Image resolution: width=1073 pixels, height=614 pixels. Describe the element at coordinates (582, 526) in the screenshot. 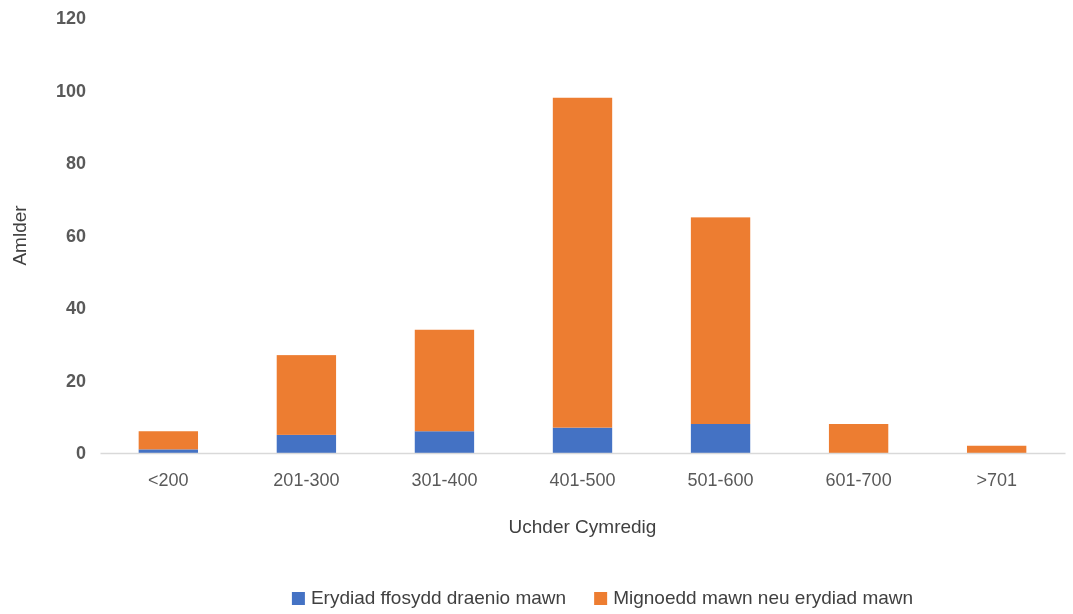

I see `x-axis-title: Uchder Cymredig` at that location.